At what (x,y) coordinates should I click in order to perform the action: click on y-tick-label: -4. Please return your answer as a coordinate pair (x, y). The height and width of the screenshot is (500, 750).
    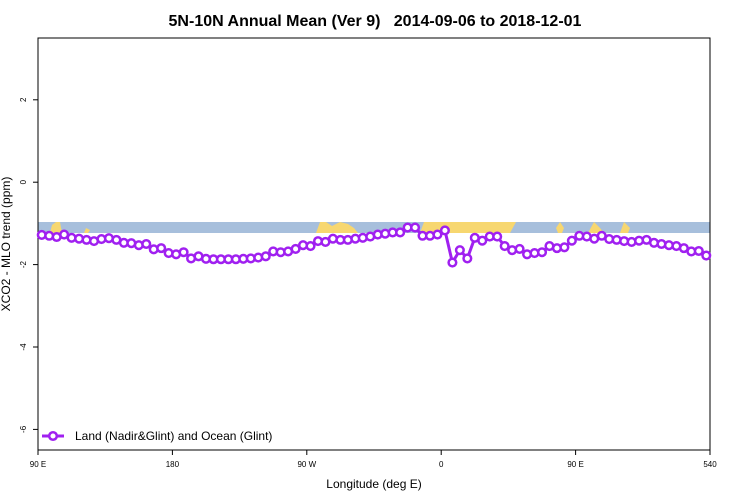
    Looking at the image, I should click on (23, 347).